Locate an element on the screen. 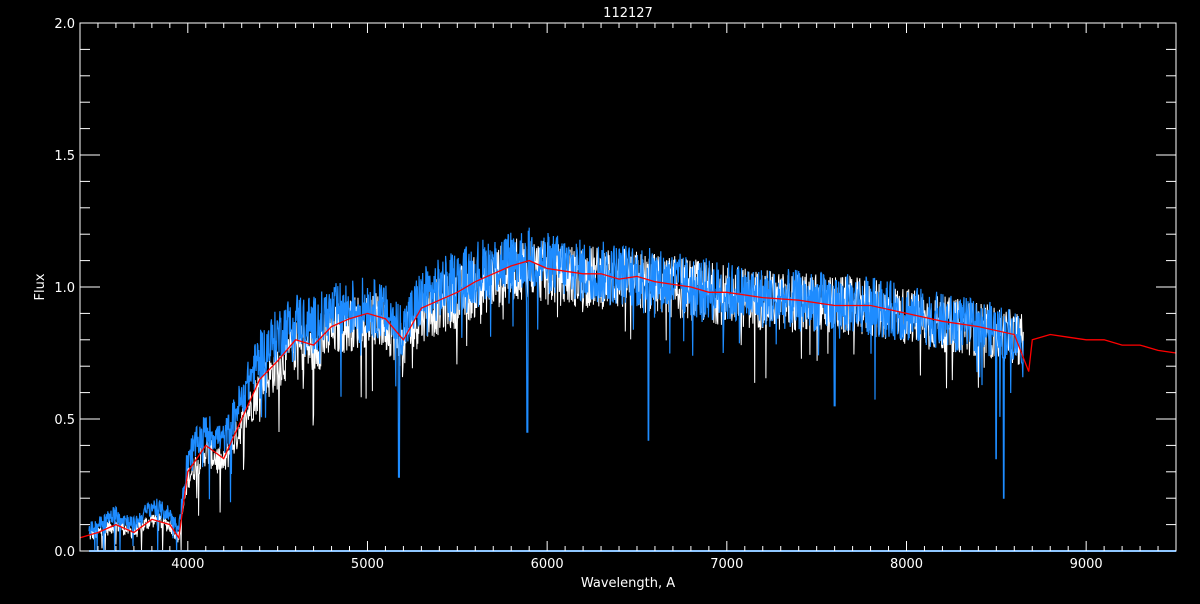 The image size is (1200, 604). y-tick-label: 1.0 is located at coordinates (64, 288).